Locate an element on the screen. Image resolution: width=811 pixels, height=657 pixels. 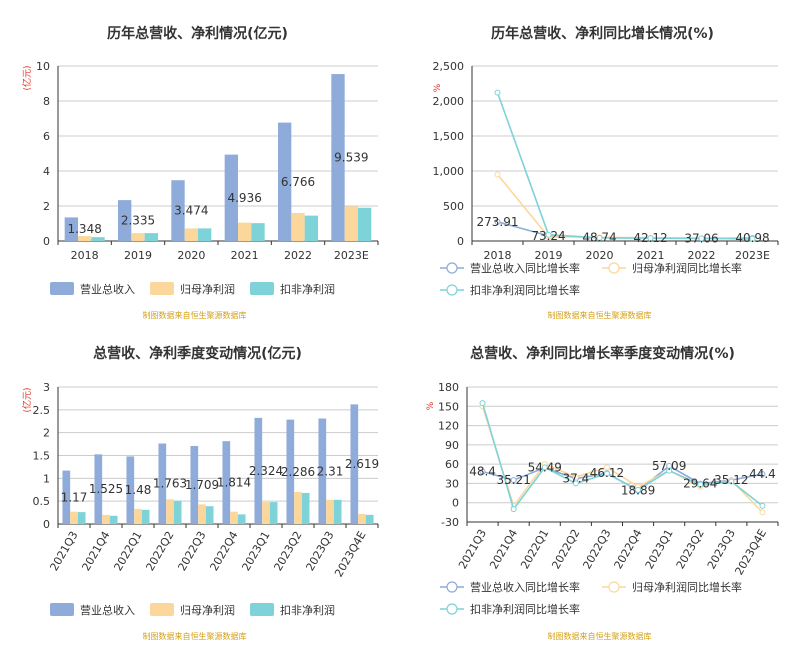
x-tick-label: 2019 is located at coordinates (138, 255).